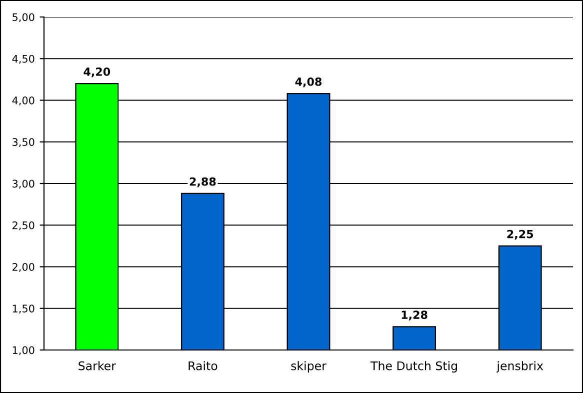 This screenshot has width=583, height=393. Describe the element at coordinates (23, 184) in the screenshot. I see `y-tick-label: 3,00` at that location.